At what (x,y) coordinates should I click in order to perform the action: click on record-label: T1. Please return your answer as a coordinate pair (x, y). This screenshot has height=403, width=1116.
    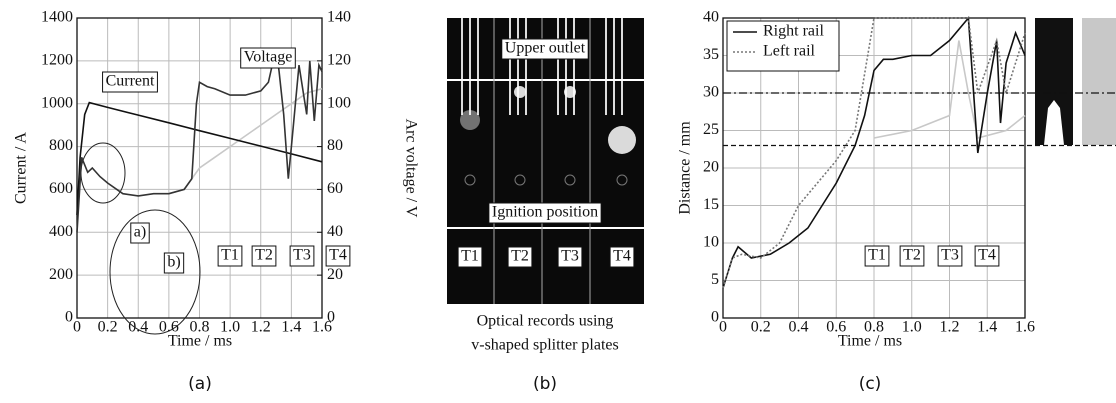
    Looking at the image, I should click on (470, 256).